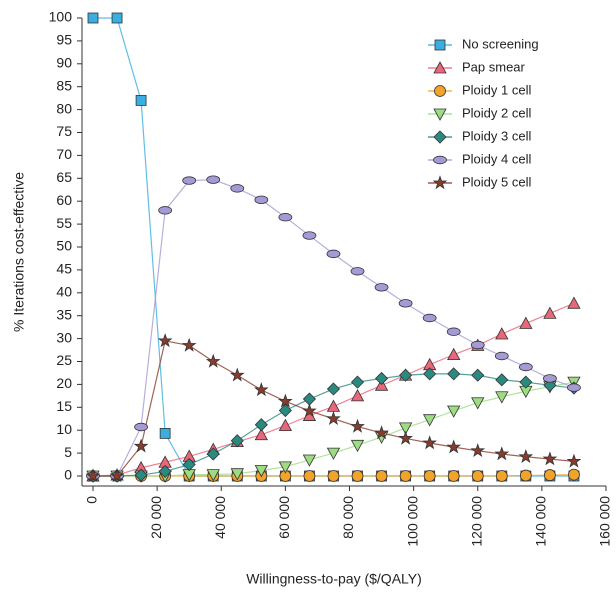 Image resolution: width=616 pixels, height=594 pixels. What do you see at coordinates (496, 158) in the screenshot?
I see `legend-label: Ploidy 4 cell` at bounding box center [496, 158].